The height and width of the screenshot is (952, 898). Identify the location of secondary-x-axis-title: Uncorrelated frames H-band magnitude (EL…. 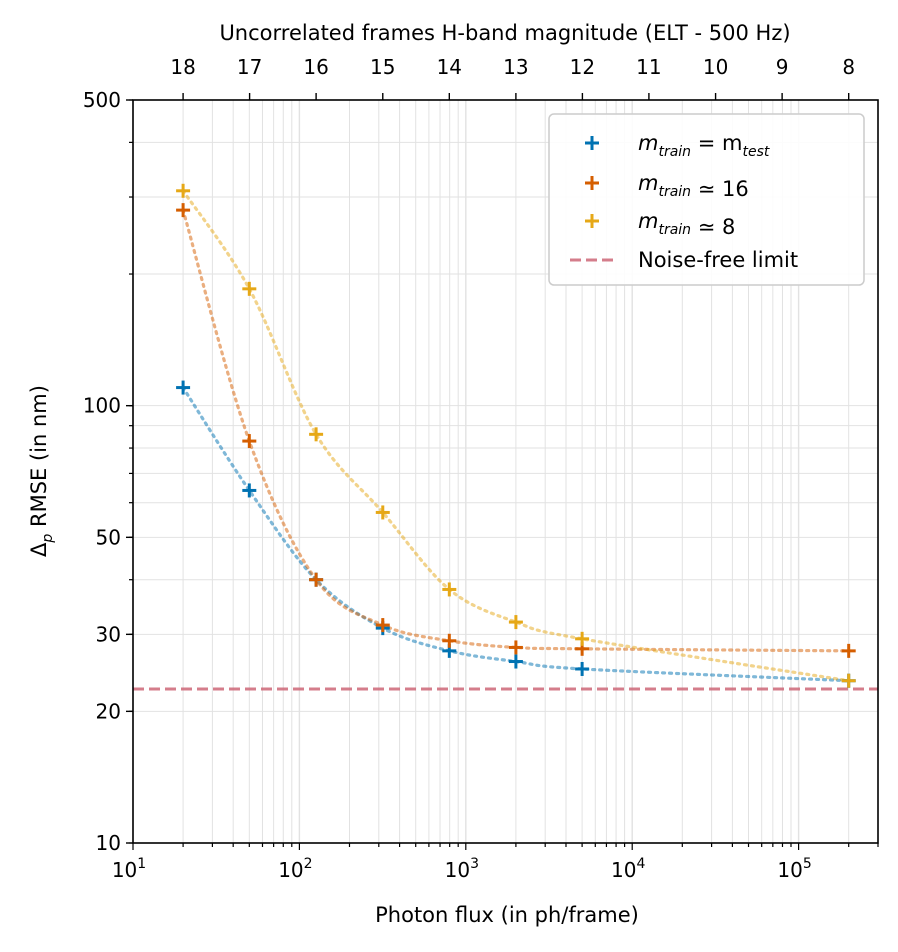
(504, 33).